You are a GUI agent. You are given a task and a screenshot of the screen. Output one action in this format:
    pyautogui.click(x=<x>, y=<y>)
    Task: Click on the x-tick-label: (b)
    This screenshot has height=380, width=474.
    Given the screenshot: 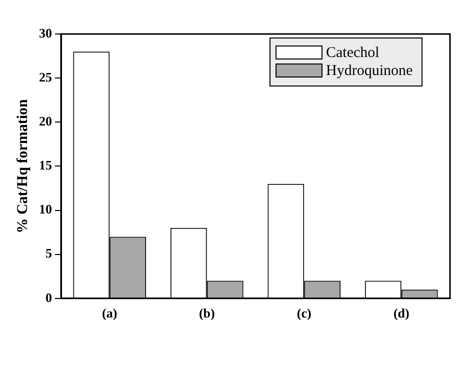 What is the action you would take?
    pyautogui.click(x=206, y=313)
    